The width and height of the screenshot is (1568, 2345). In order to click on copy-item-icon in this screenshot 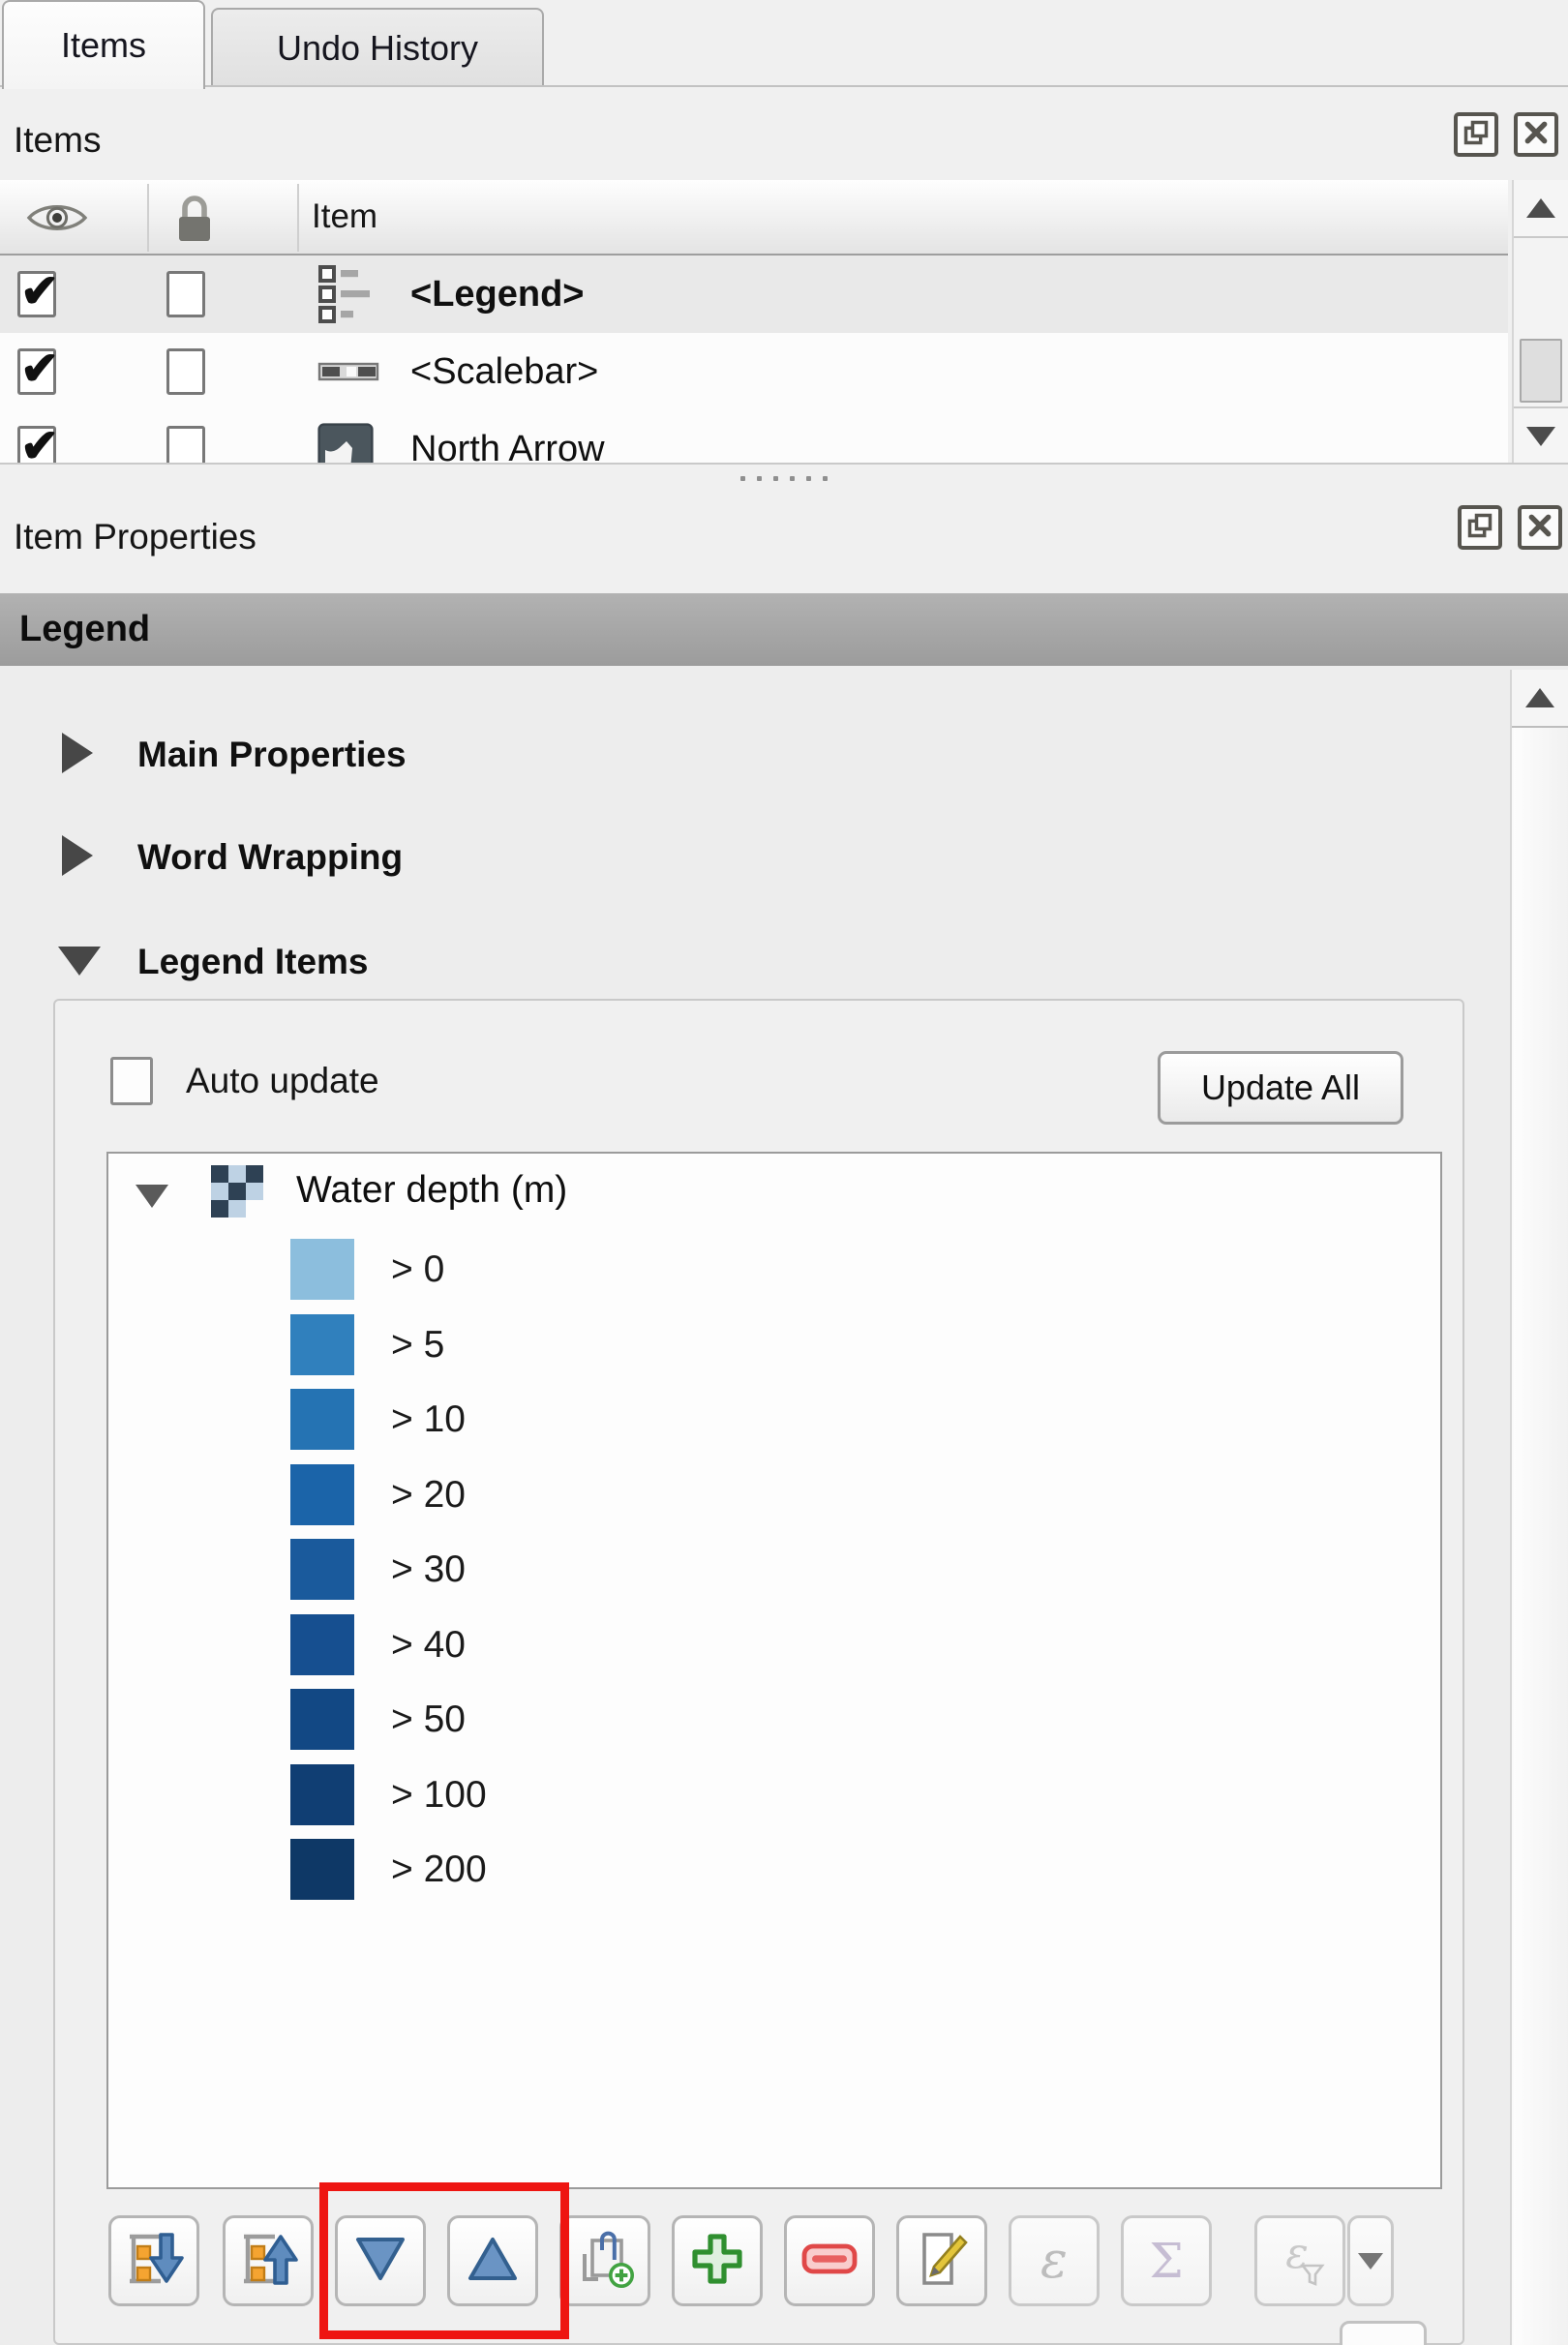, I will do `click(605, 2261)`.